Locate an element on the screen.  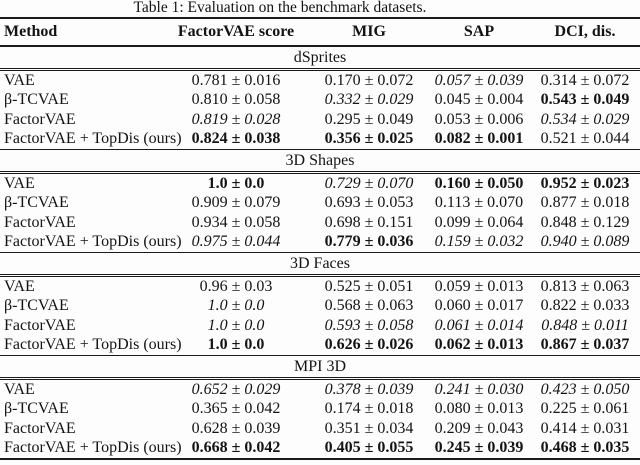
value-cell: 0.668 ± 0.042 is located at coordinates (236, 448).